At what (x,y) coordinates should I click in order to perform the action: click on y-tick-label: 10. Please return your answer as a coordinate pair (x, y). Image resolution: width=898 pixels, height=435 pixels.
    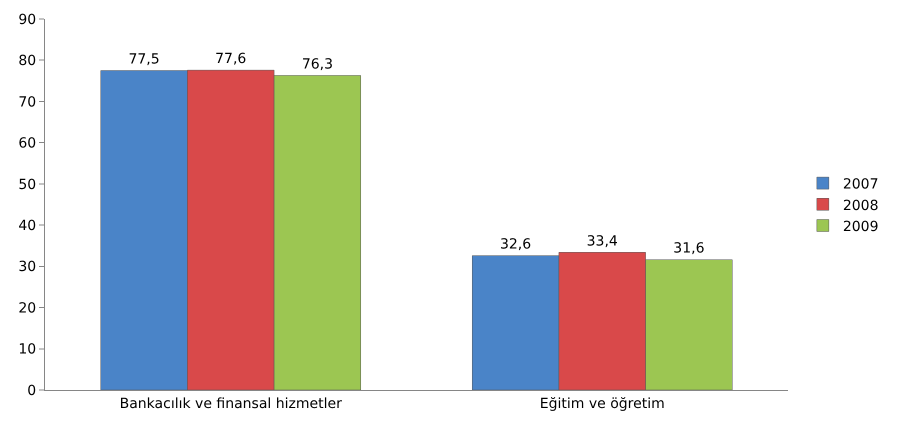
    Looking at the image, I should click on (27, 350).